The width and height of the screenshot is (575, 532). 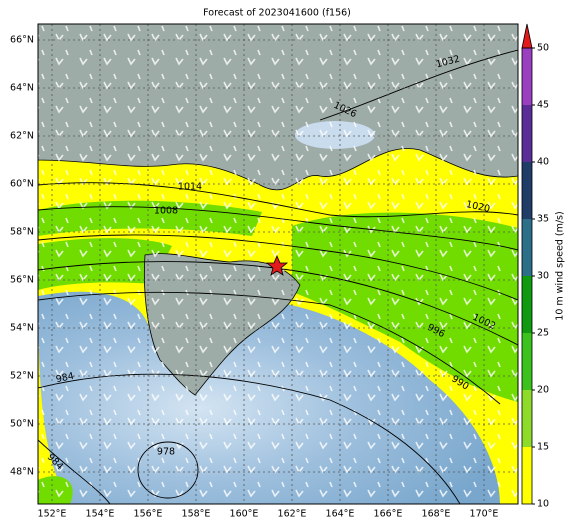 What do you see at coordinates (22, 424) in the screenshot?
I see `lat-label: 50°N` at bounding box center [22, 424].